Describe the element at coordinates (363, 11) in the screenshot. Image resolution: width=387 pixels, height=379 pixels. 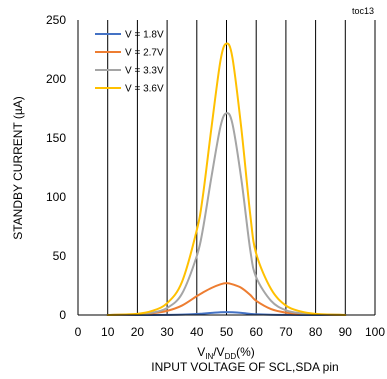
I see `chart-tag: toc13` at that location.